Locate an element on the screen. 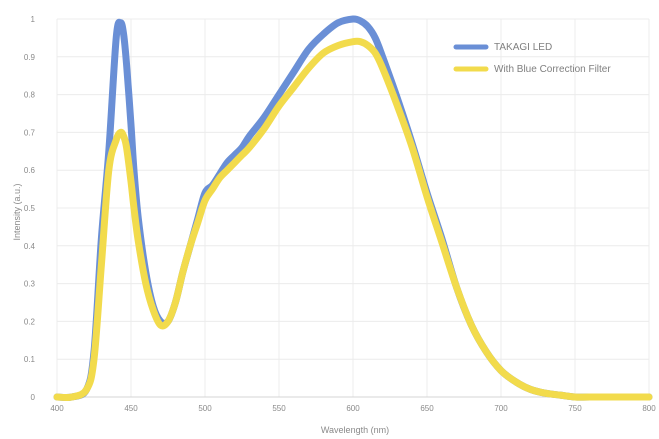 This screenshot has height=439, width=659. y-axis-title: Intensity (a.u.) is located at coordinates (17, 211).